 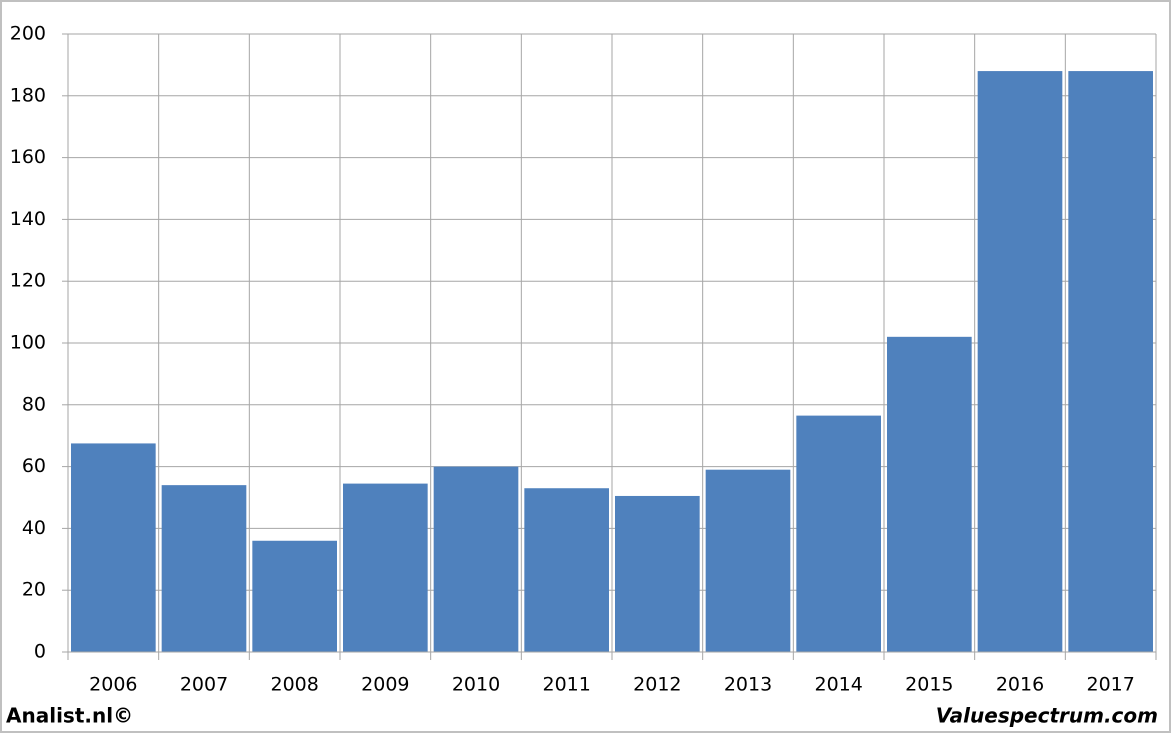 What do you see at coordinates (40, 652) in the screenshot?
I see `y-tick-label: 0` at bounding box center [40, 652].